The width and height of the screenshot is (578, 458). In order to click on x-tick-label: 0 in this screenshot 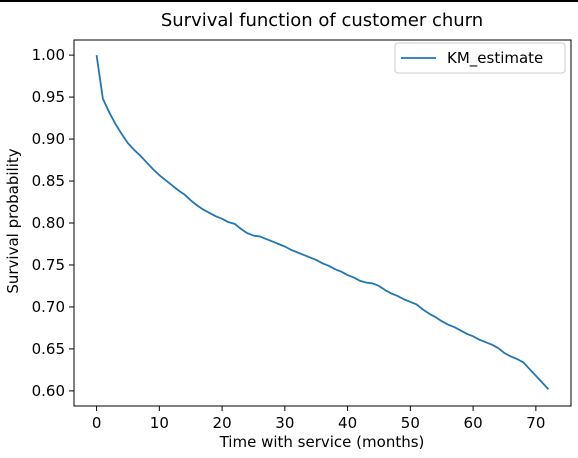, I will do `click(97, 423)`.